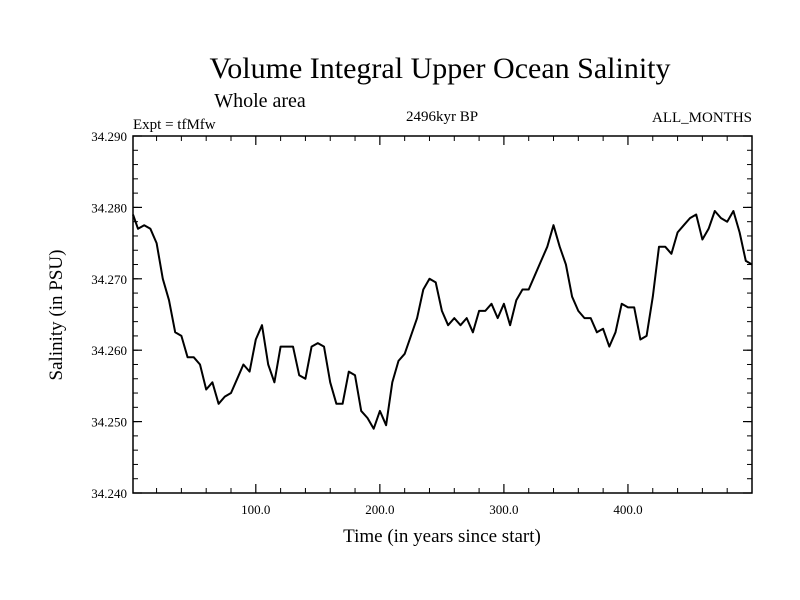 Image resolution: width=800 pixels, height=600 pixels. Describe the element at coordinates (440, 68) in the screenshot. I see `chart-title: Volume Integral Upper Ocean Salinity` at that location.